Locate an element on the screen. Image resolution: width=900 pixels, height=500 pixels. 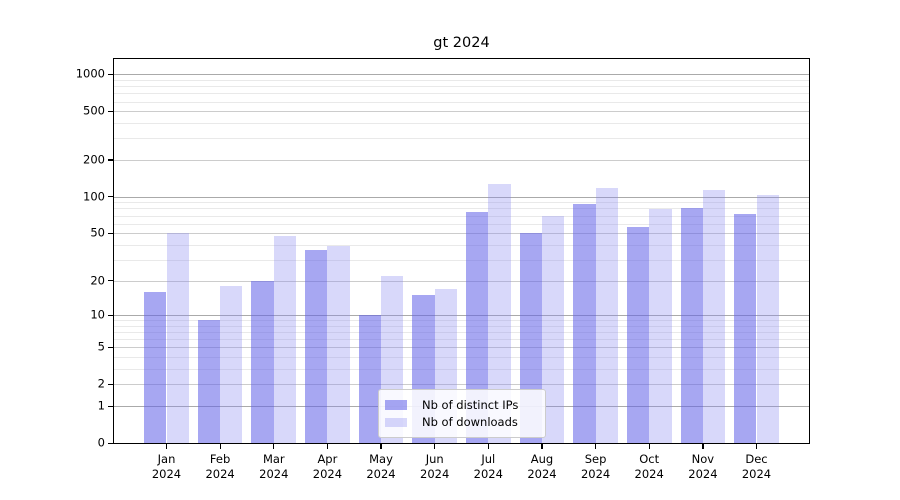
x-tick-label: Feb 2024 is located at coordinates (220, 466).